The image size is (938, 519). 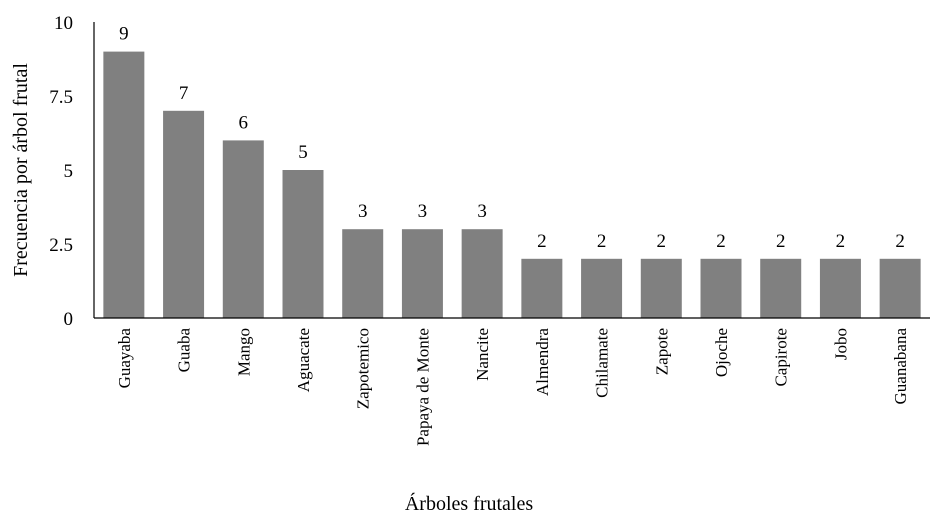 I want to click on x-tick-label: Jobo, so click(x=840, y=344).